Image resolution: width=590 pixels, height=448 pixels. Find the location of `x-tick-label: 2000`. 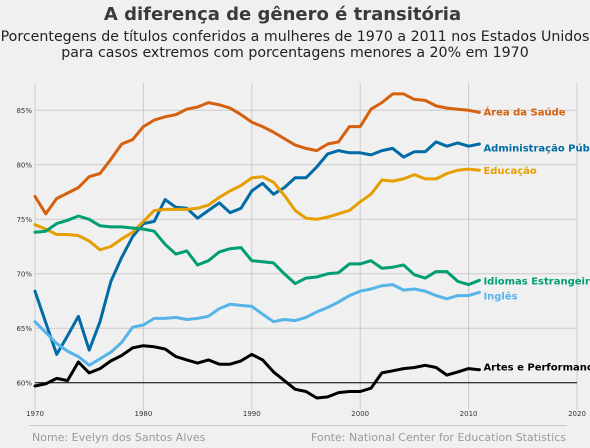

x-tick-label: 2000 is located at coordinates (360, 414).